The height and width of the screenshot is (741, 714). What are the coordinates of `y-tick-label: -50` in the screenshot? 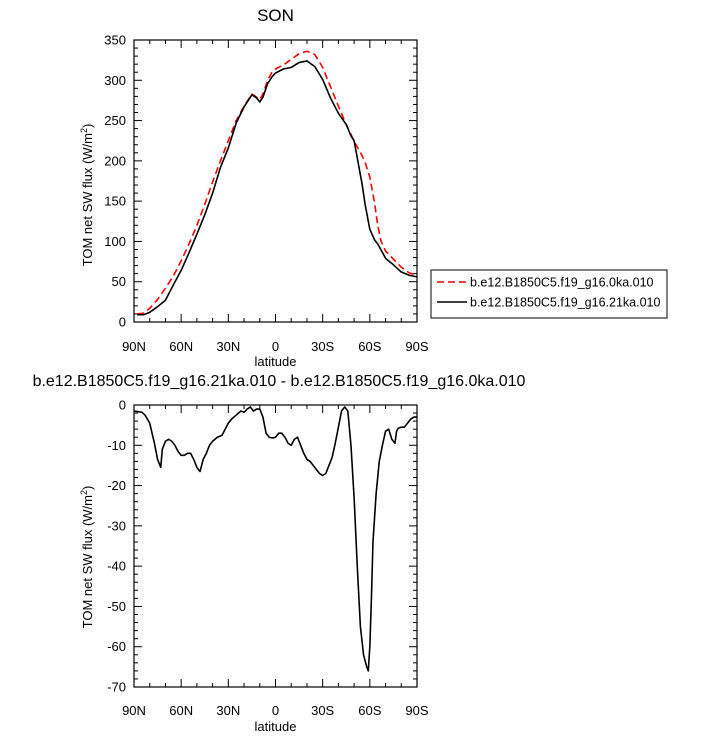 It's located at (116, 606).